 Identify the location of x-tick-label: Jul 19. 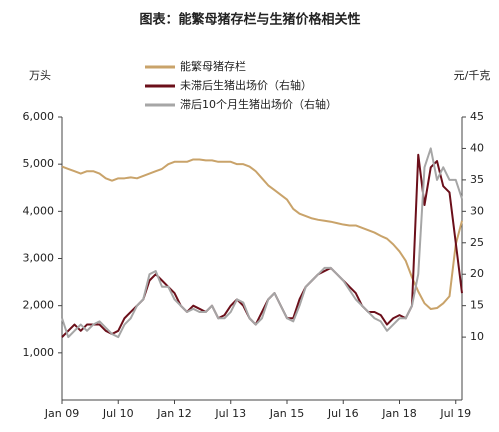
(455, 413).